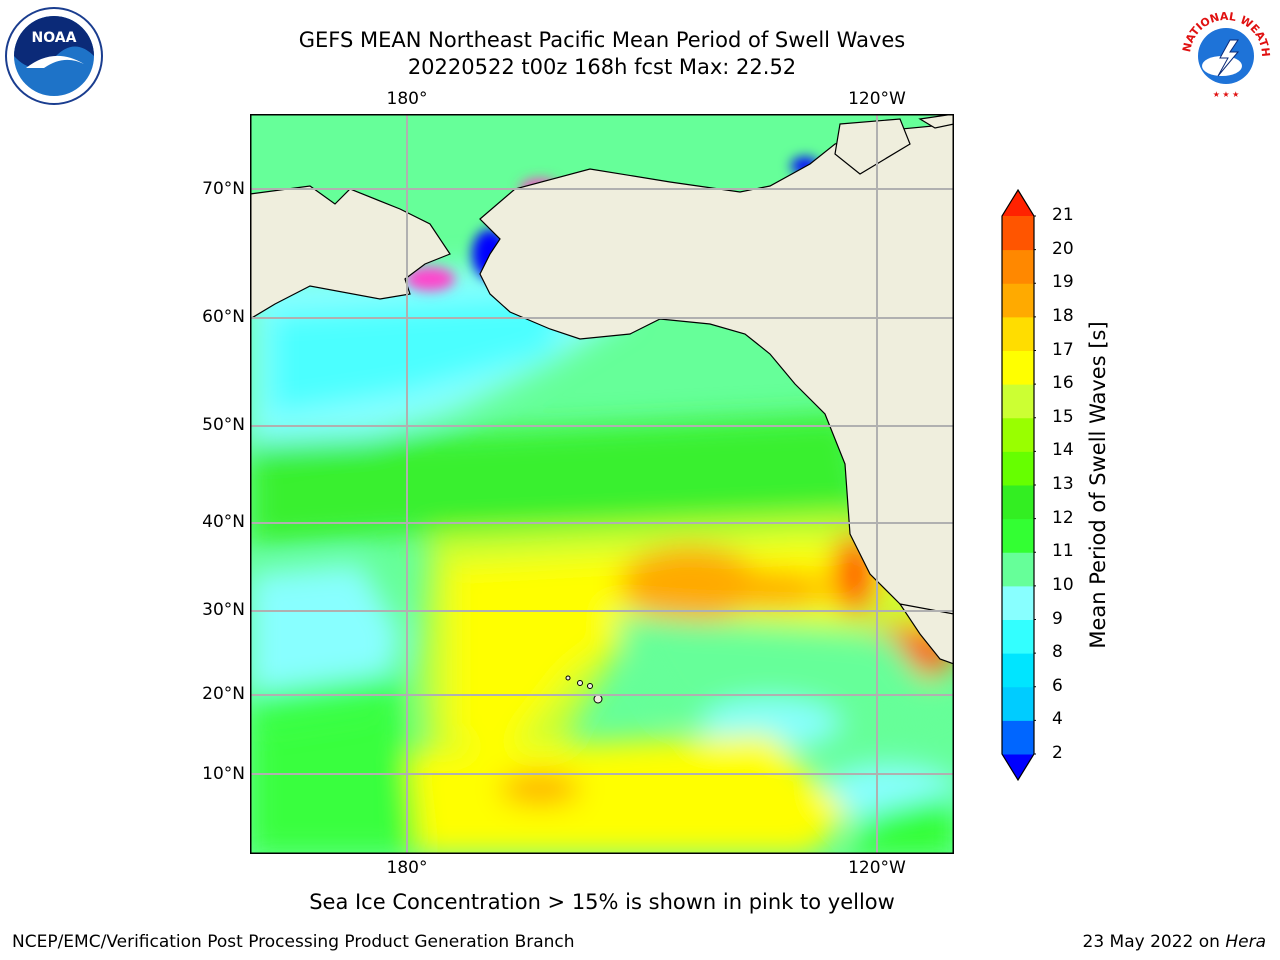  Describe the element at coordinates (407, 868) in the screenshot. I see `lon-label-bottom-180: 180°` at that location.